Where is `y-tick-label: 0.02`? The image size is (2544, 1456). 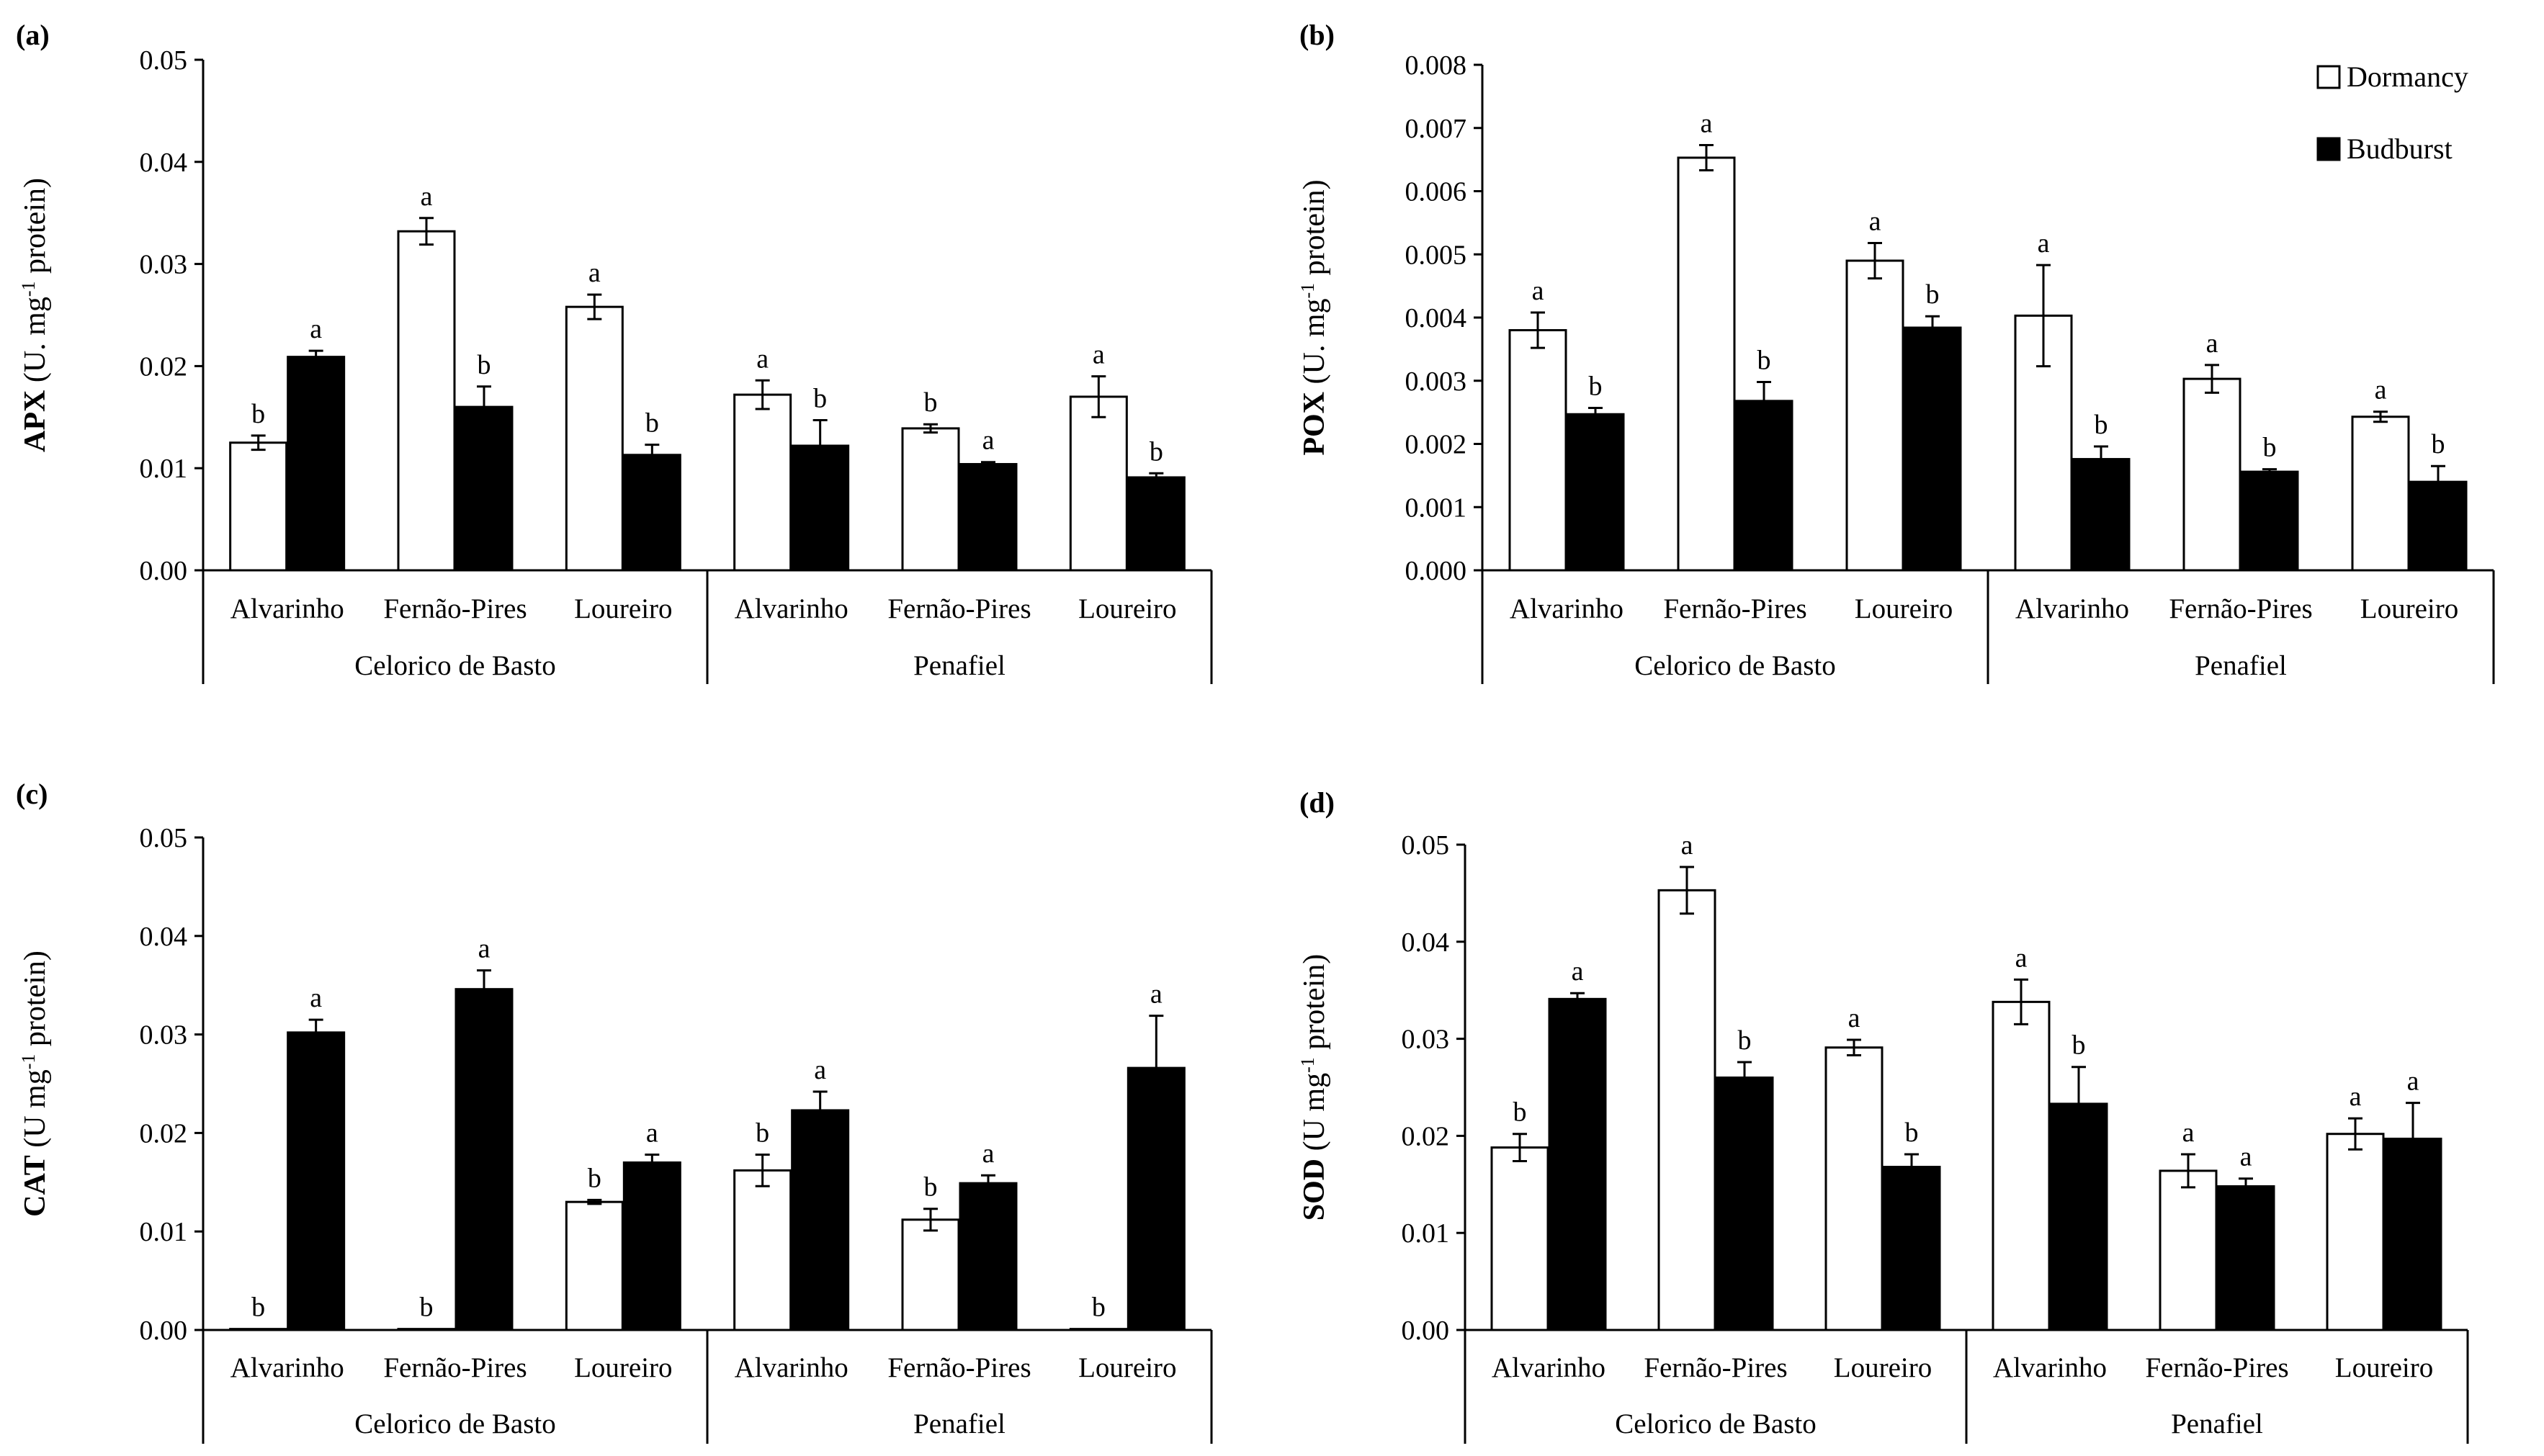 y-tick-label: 0.02 is located at coordinates (1426, 1136).